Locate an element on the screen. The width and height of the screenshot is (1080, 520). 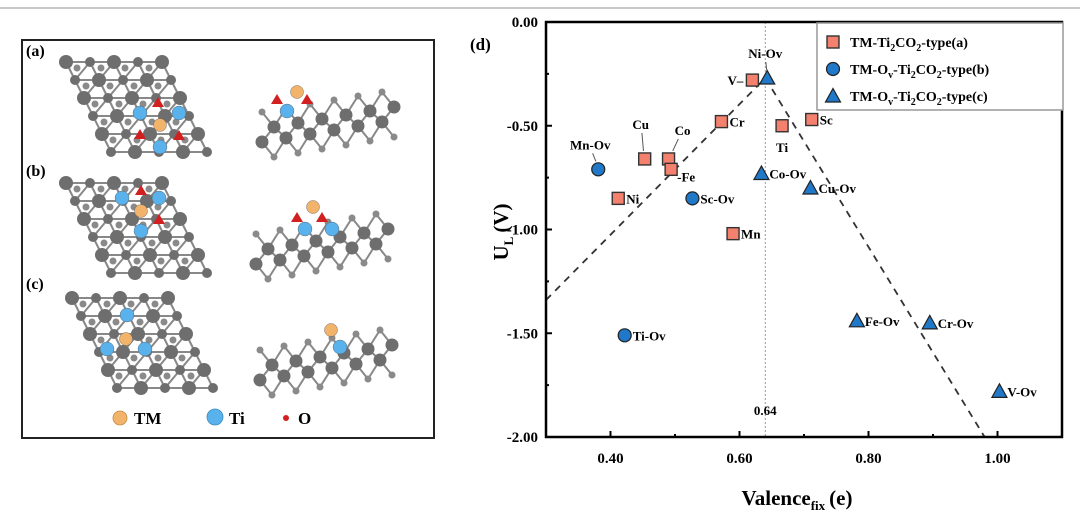
top-divider is located at coordinates (540, 8).